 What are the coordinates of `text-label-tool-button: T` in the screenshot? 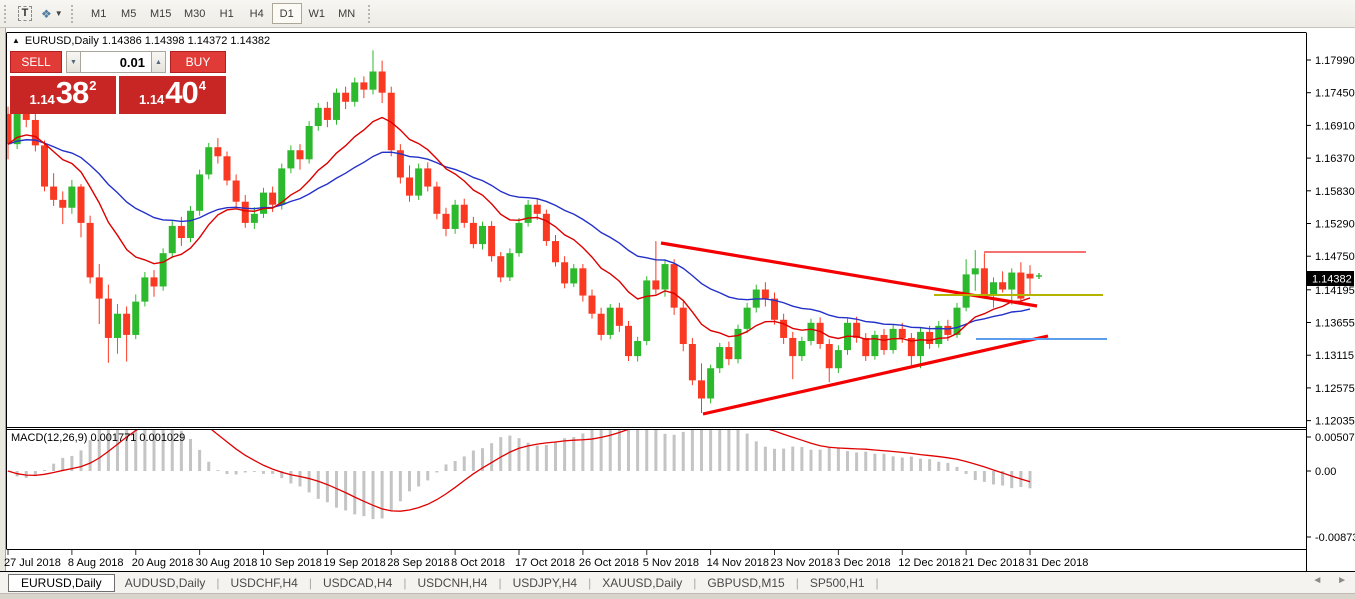 It's located at (25, 14).